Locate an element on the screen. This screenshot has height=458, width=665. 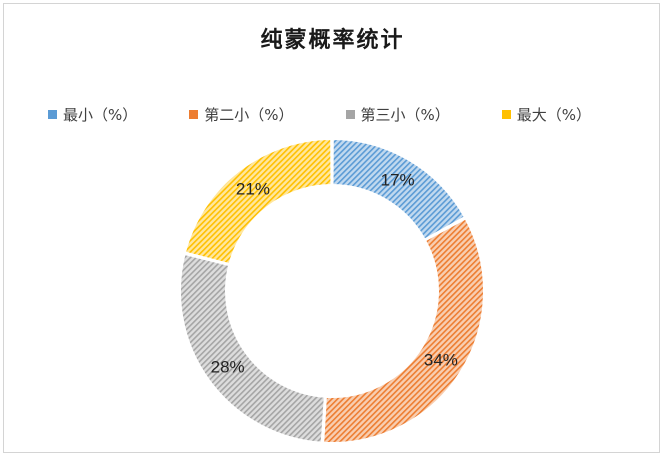
legend-item-third: 第三小（%） is located at coordinates (397, 114).